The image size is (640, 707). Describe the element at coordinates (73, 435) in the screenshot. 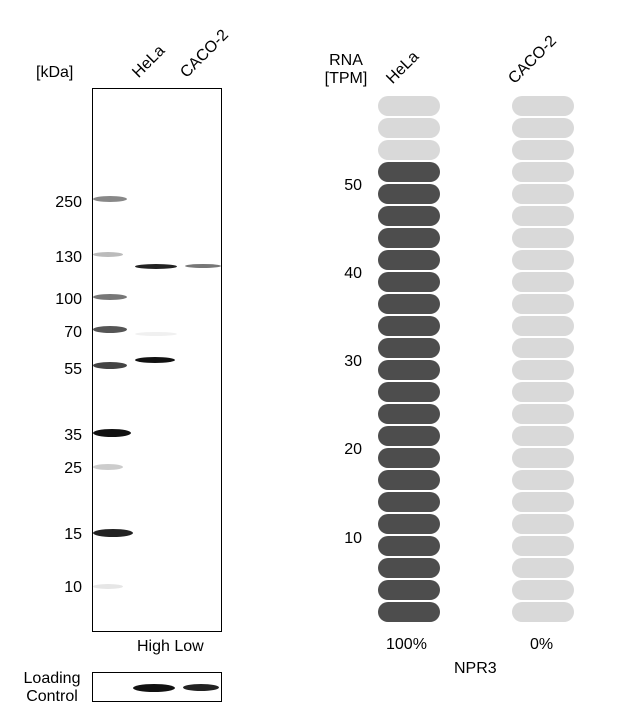

I see `marker-35: 35` at that location.